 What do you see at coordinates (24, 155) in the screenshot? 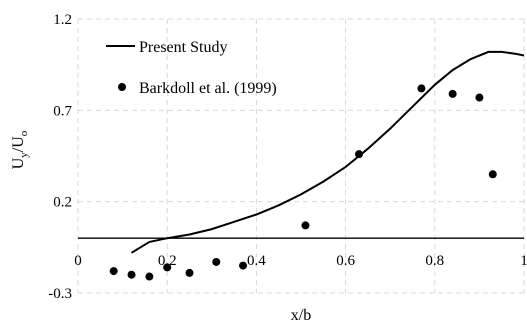
I see `y-axis-title-sub-y: y` at bounding box center [24, 155].